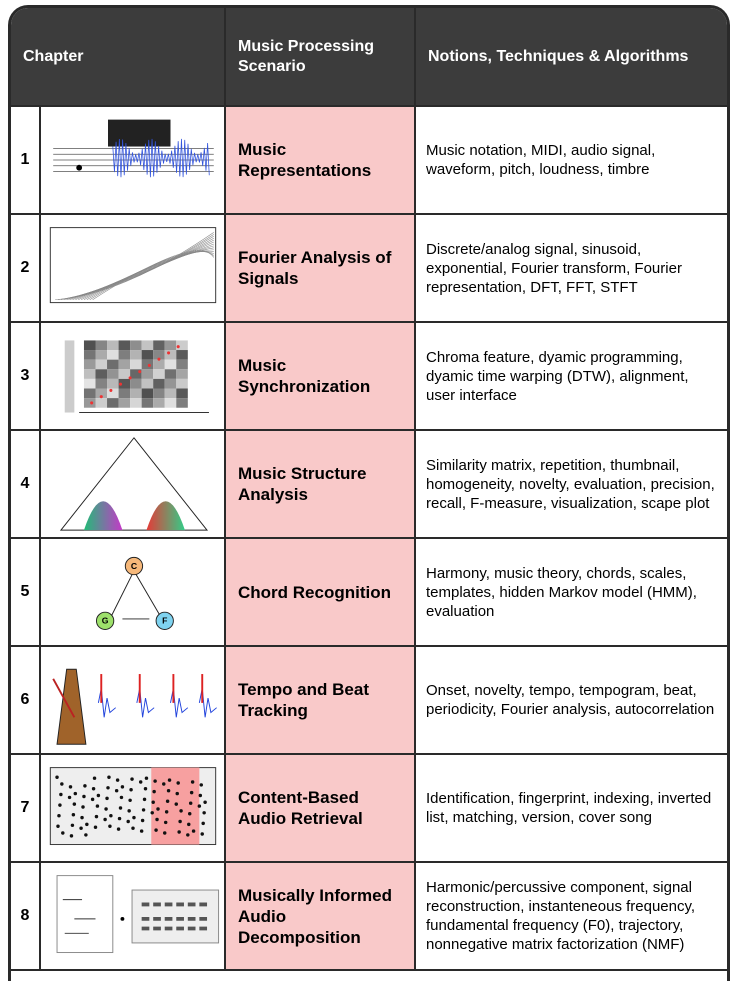 Image resolution: width=740 pixels, height=981 pixels. What do you see at coordinates (321, 269) in the screenshot?
I see `scenario: Fourier Analysis of Signals` at bounding box center [321, 269].